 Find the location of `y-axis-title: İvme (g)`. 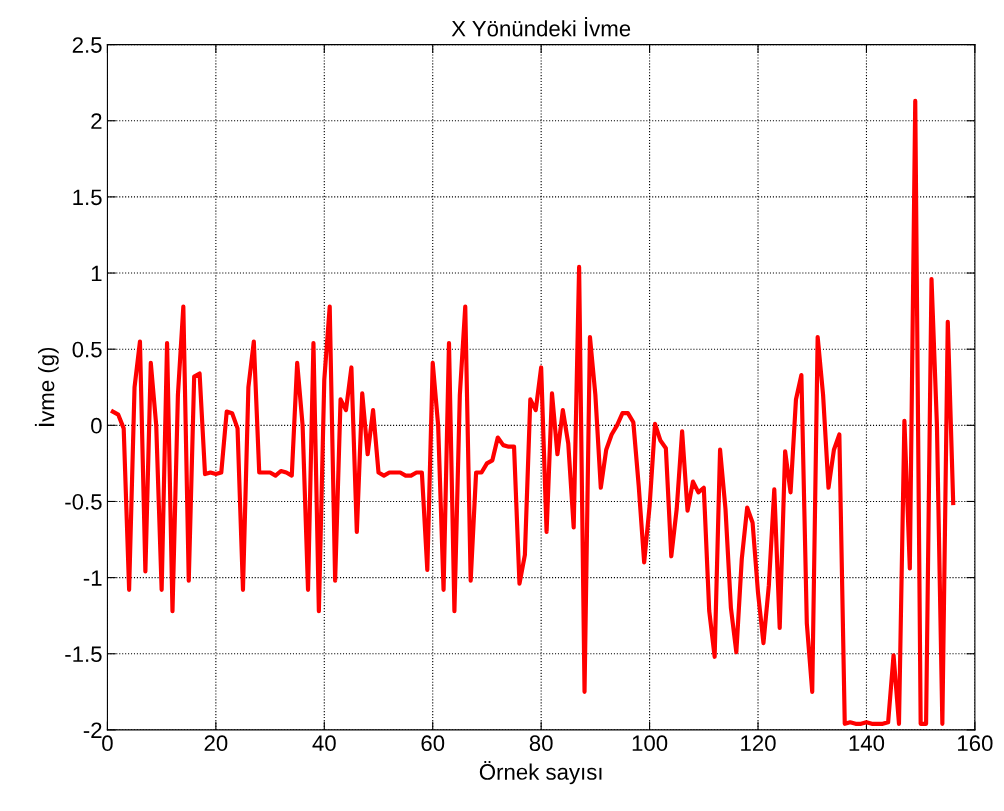

y-axis-title: İvme (g) is located at coordinates (46, 386).